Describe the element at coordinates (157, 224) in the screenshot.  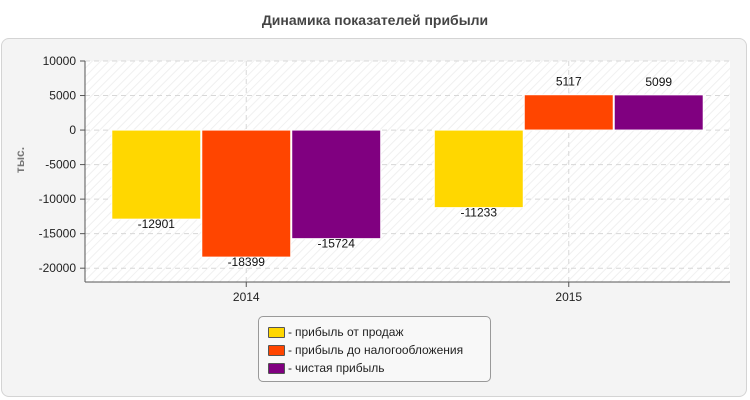
I see `data-label: -12901` at that location.